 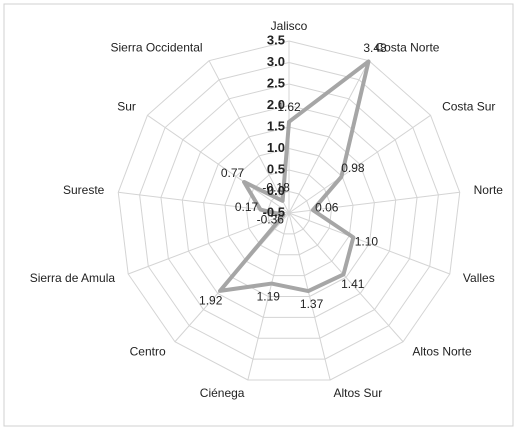 What do you see at coordinates (276, 104) in the screenshot?
I see `y-tick-label: 2.0` at bounding box center [276, 104].